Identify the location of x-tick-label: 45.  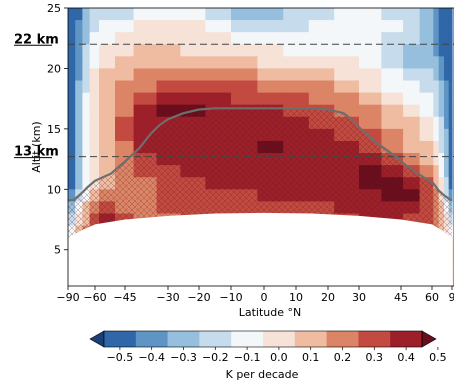
(401, 297).